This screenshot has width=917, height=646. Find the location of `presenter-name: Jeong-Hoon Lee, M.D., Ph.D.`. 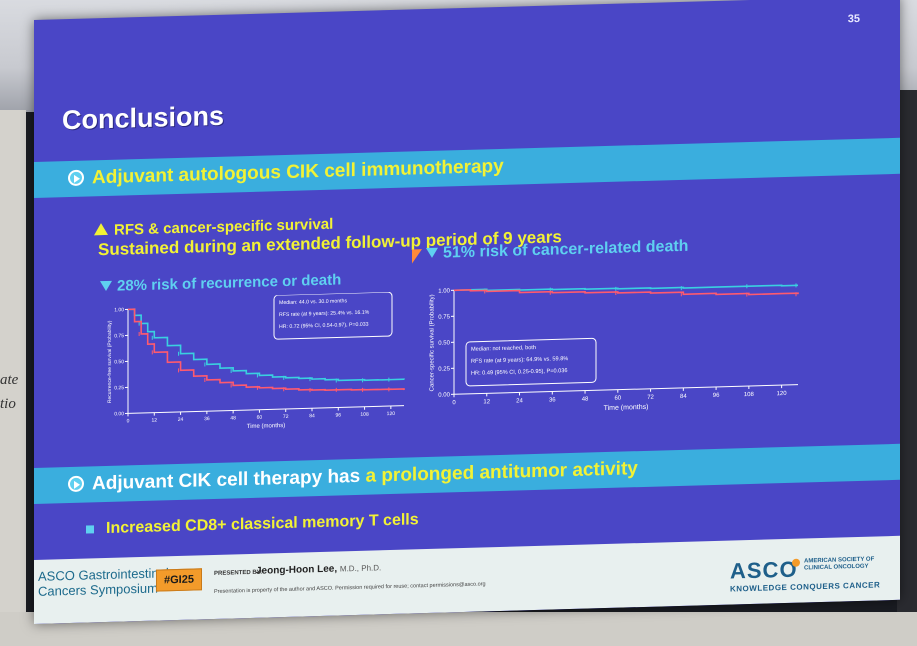

presenter-name: Jeong-Hoon Lee, M.D., Ph.D. is located at coordinates (318, 569).